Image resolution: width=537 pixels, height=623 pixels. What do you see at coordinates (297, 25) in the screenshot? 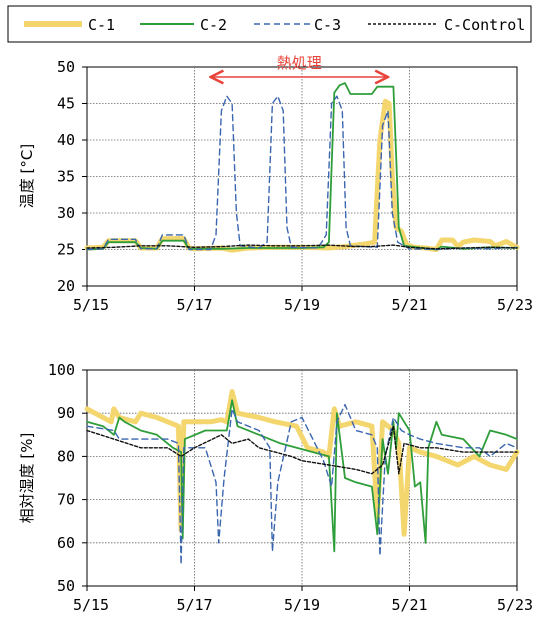
I see `legend-item-c3: C-3` at bounding box center [297, 25].